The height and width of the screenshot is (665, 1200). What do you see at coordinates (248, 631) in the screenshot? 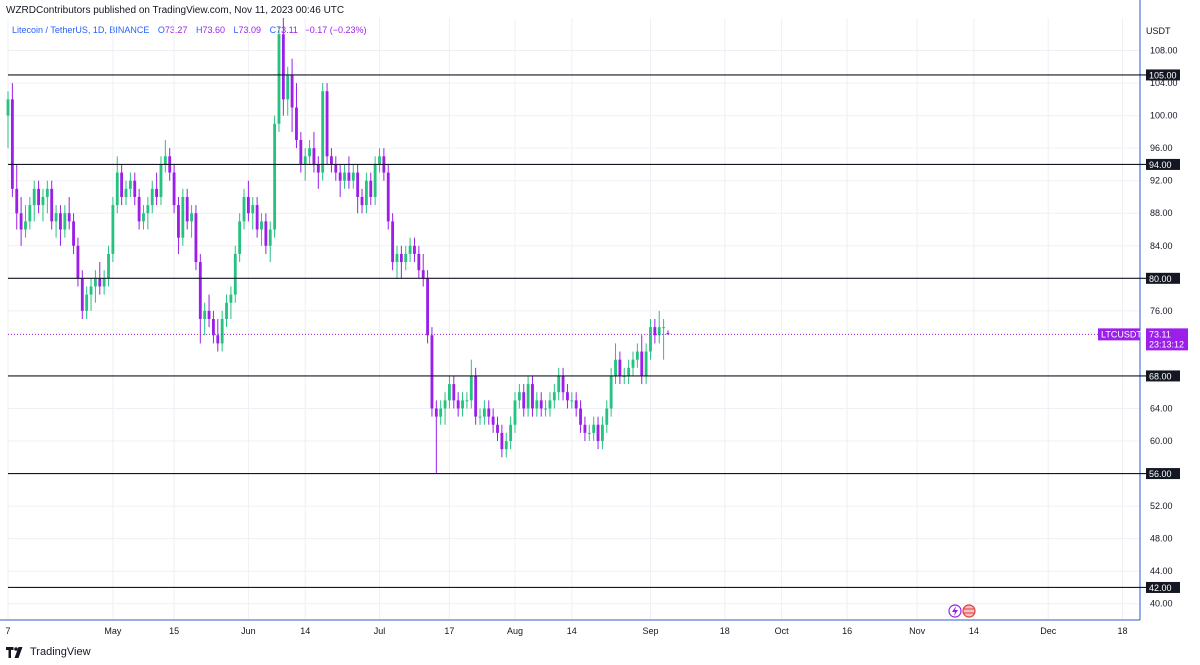
I see `x-tick-label: Jun` at bounding box center [248, 631].